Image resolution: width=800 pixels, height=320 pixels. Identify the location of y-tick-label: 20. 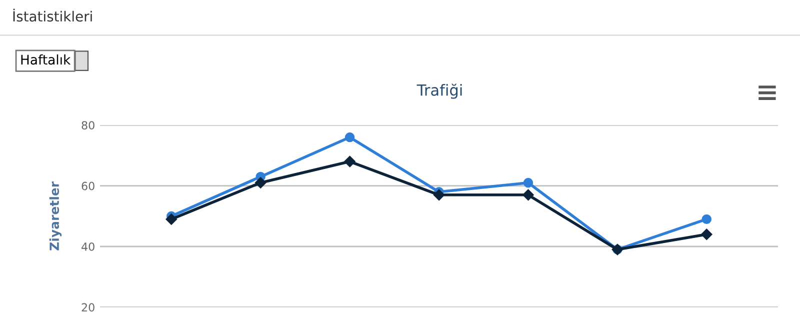
(88, 307).